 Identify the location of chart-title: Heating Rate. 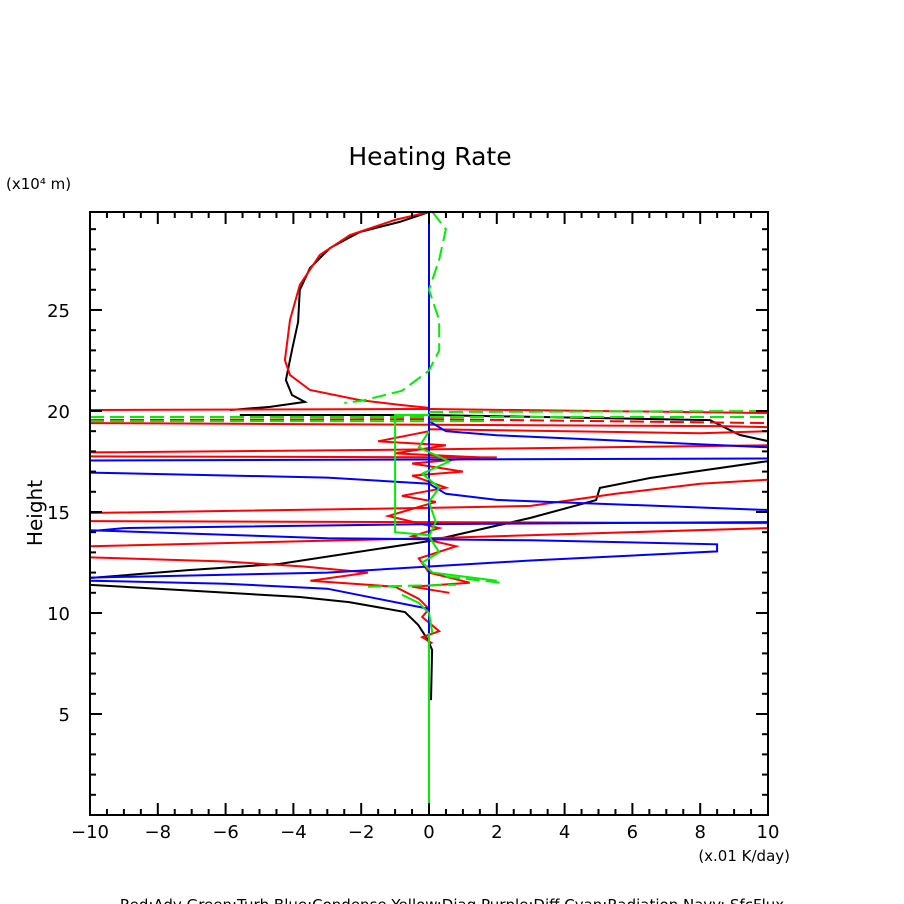
(429, 156).